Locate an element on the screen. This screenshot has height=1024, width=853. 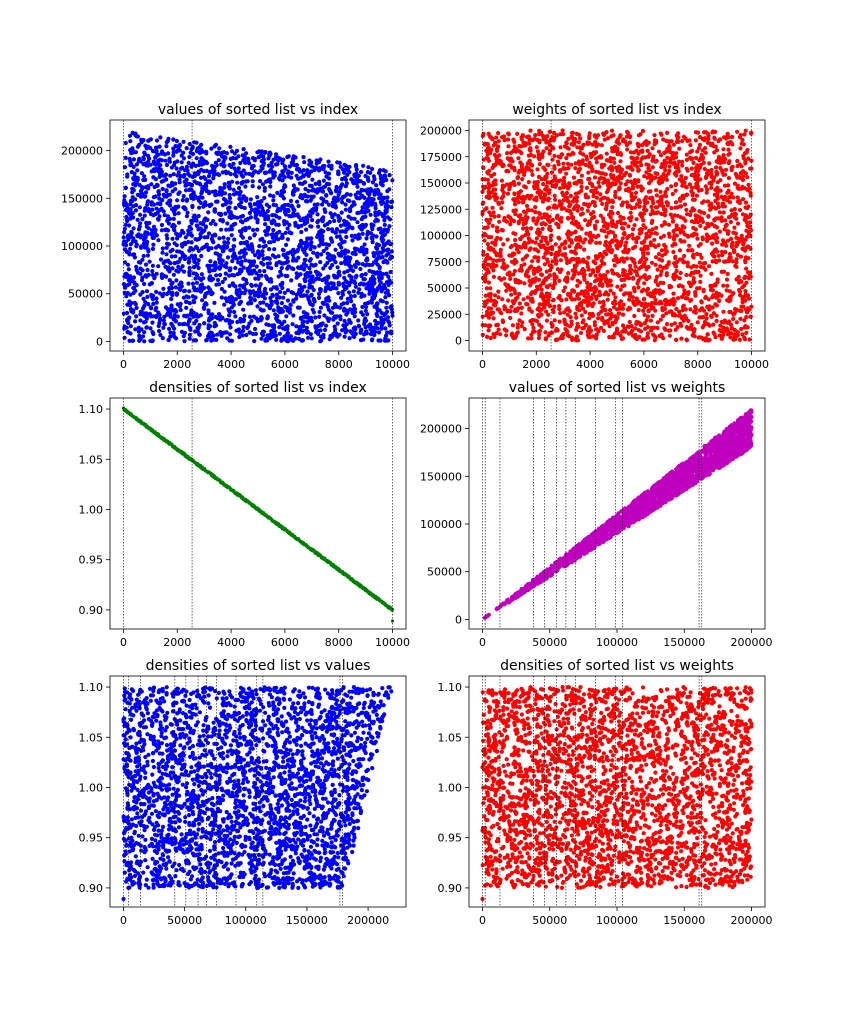
panel-title: values of sorted list vs index is located at coordinates (258, 110).